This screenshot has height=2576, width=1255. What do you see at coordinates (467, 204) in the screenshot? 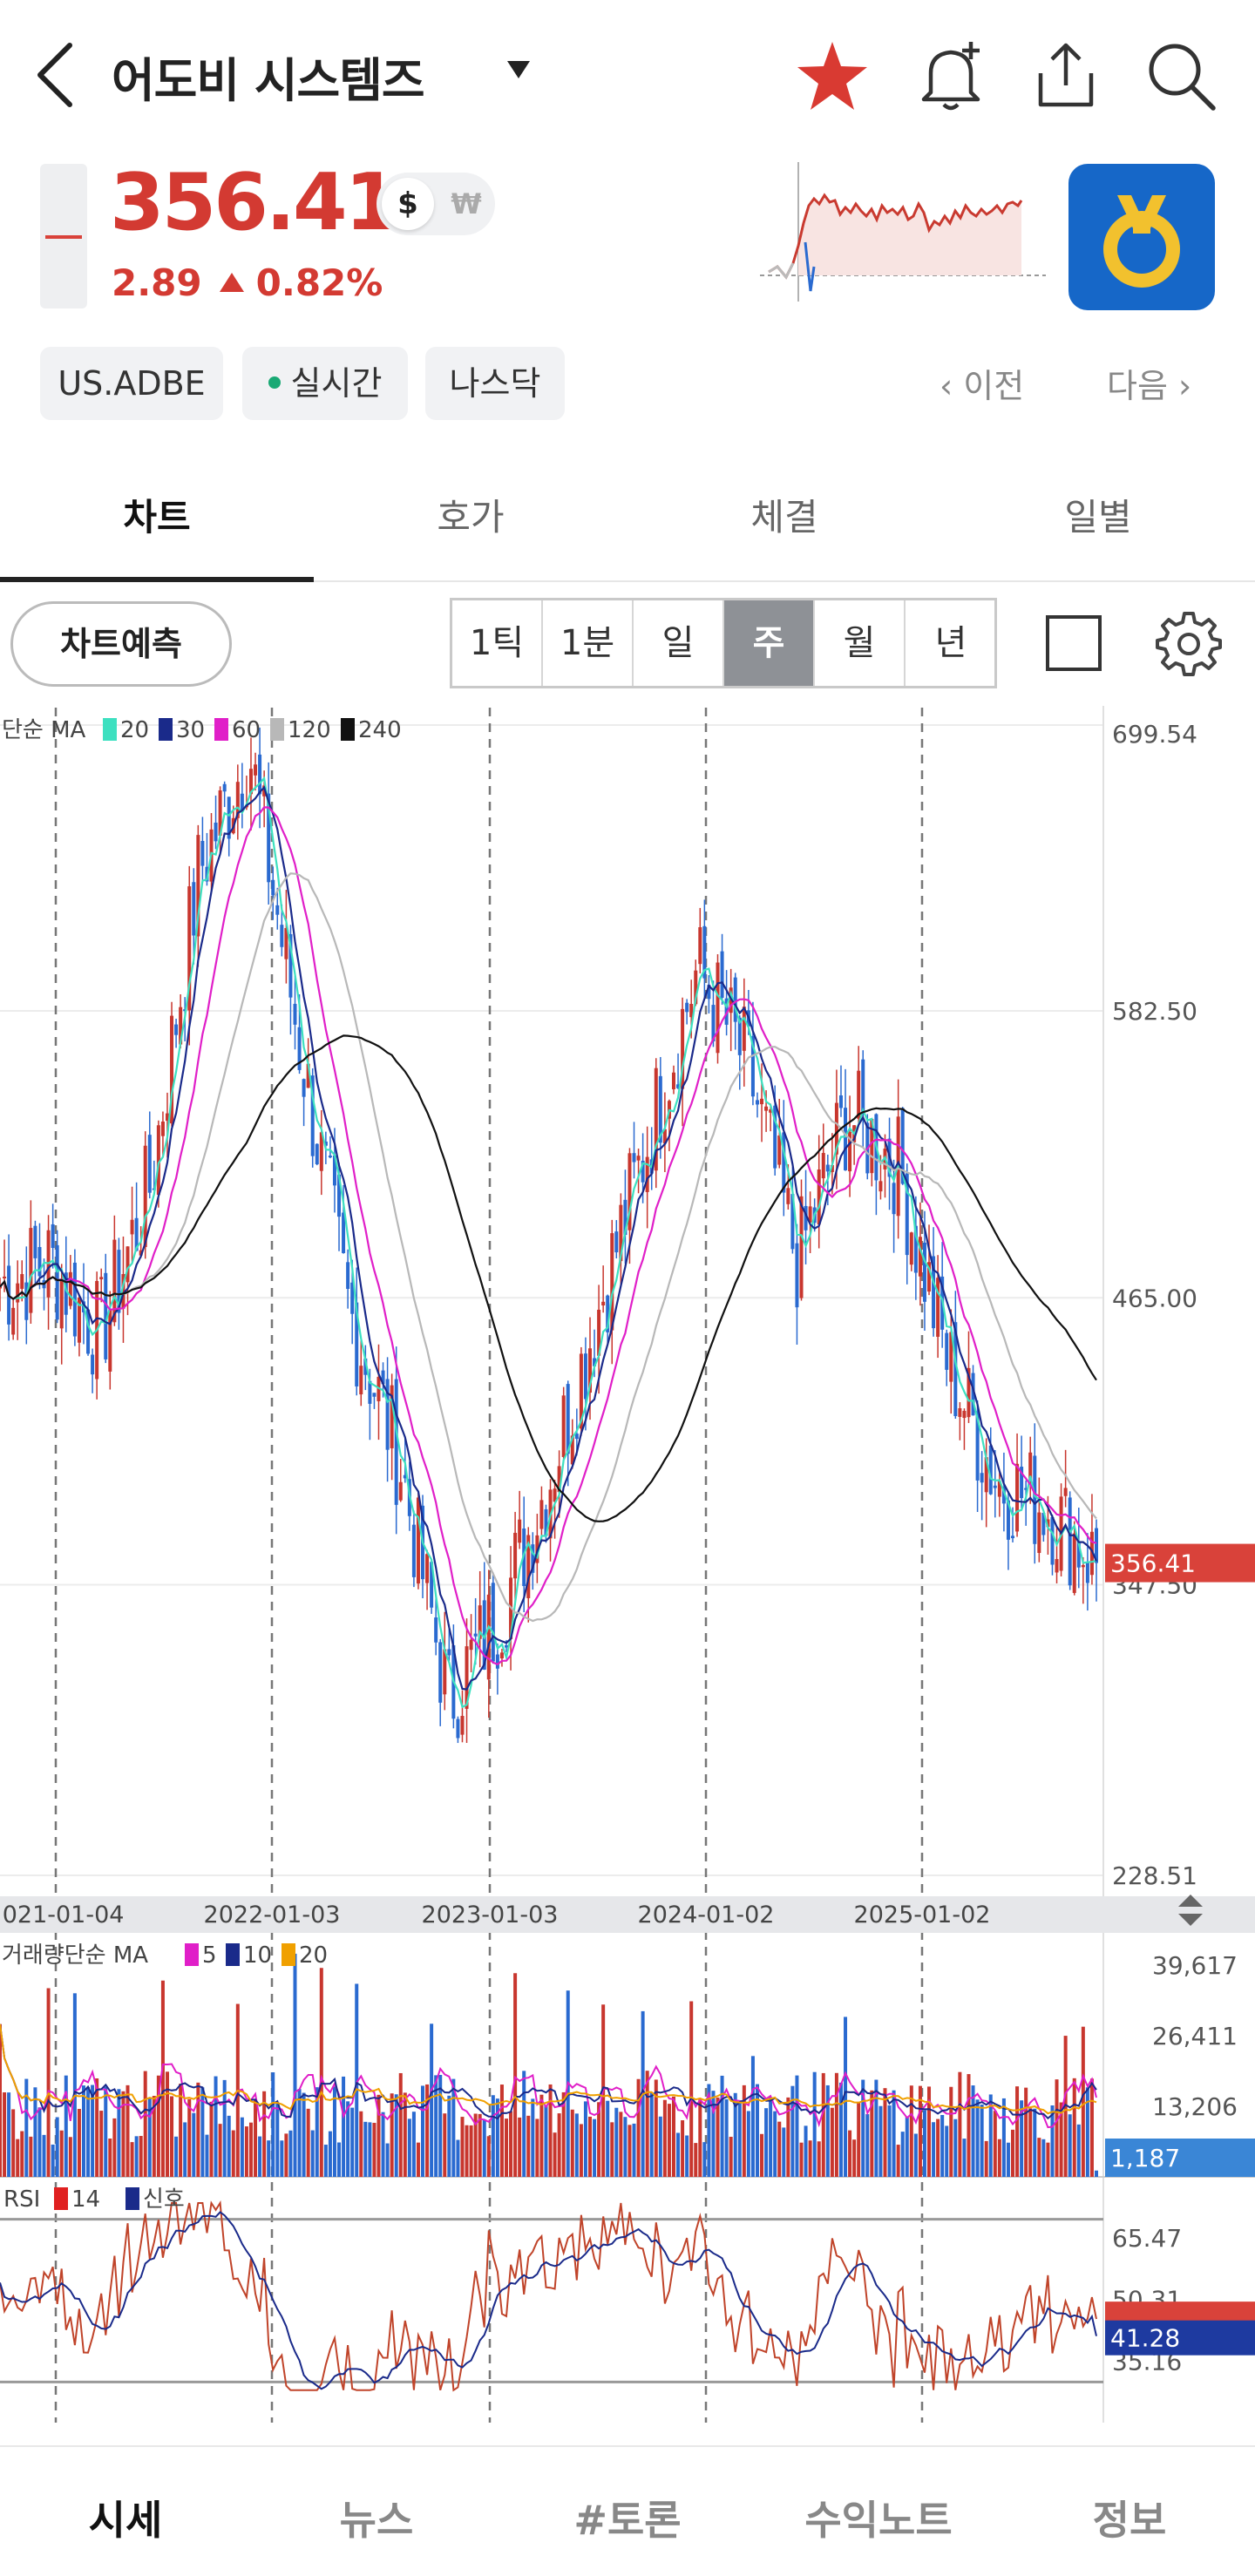
I see `currency-krw: ₩` at bounding box center [467, 204].